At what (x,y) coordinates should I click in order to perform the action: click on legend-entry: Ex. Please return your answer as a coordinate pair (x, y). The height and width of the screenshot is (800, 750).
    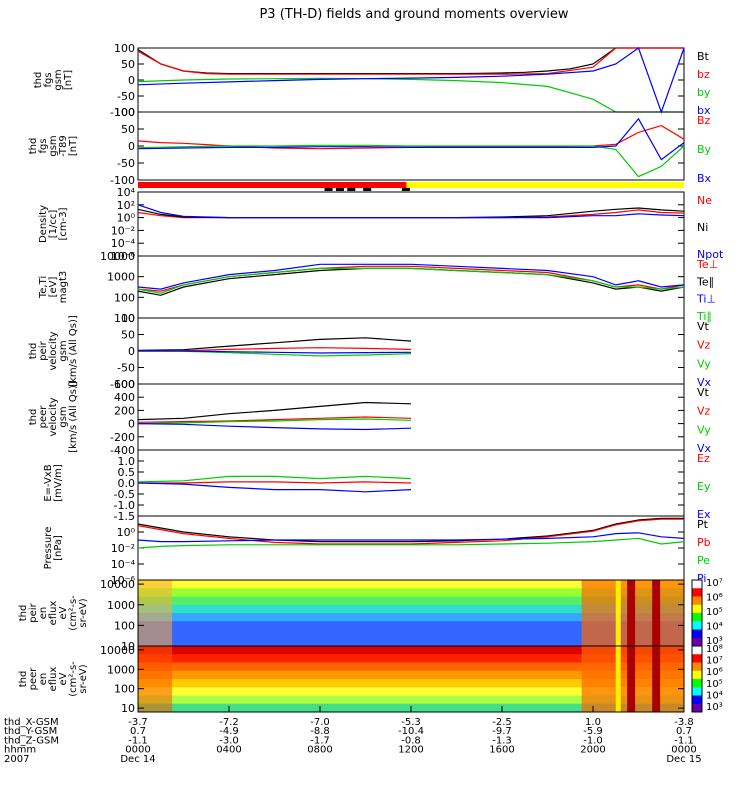
    Looking at the image, I should click on (704, 514).